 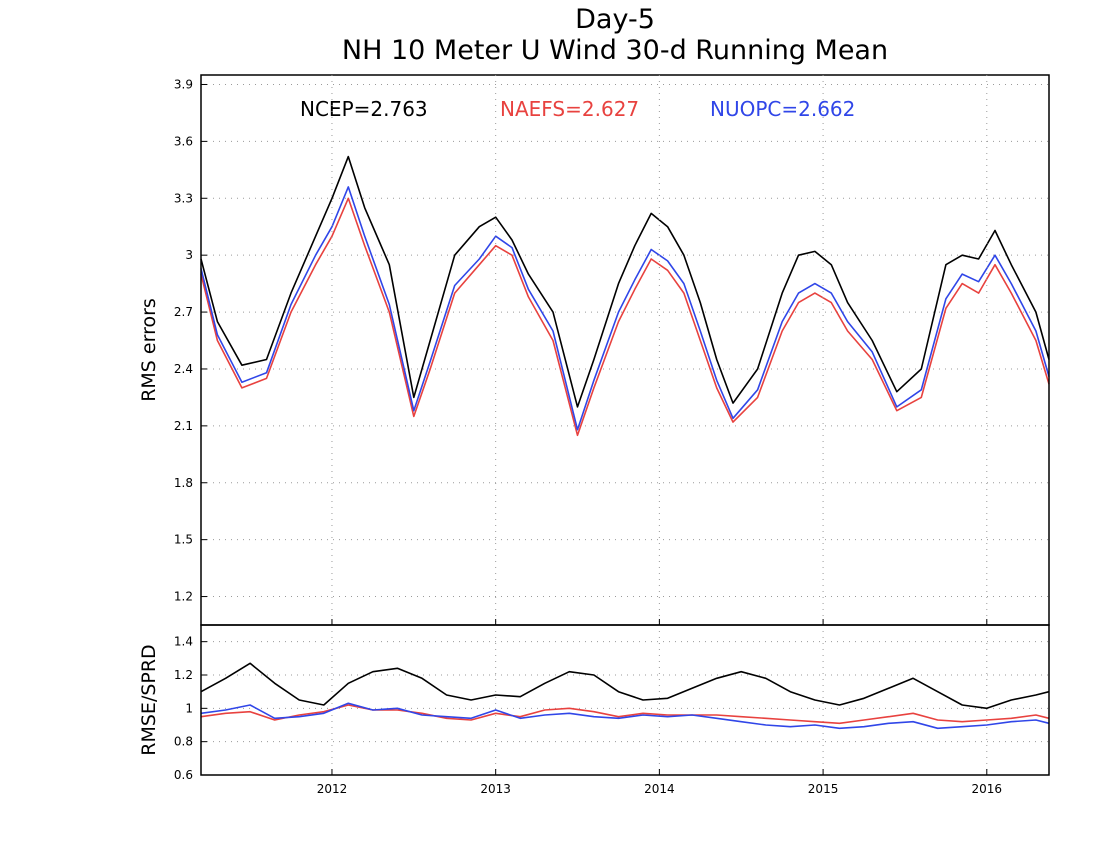 I want to click on legend-naefs: NAEFS=2.627, so click(x=569, y=109).